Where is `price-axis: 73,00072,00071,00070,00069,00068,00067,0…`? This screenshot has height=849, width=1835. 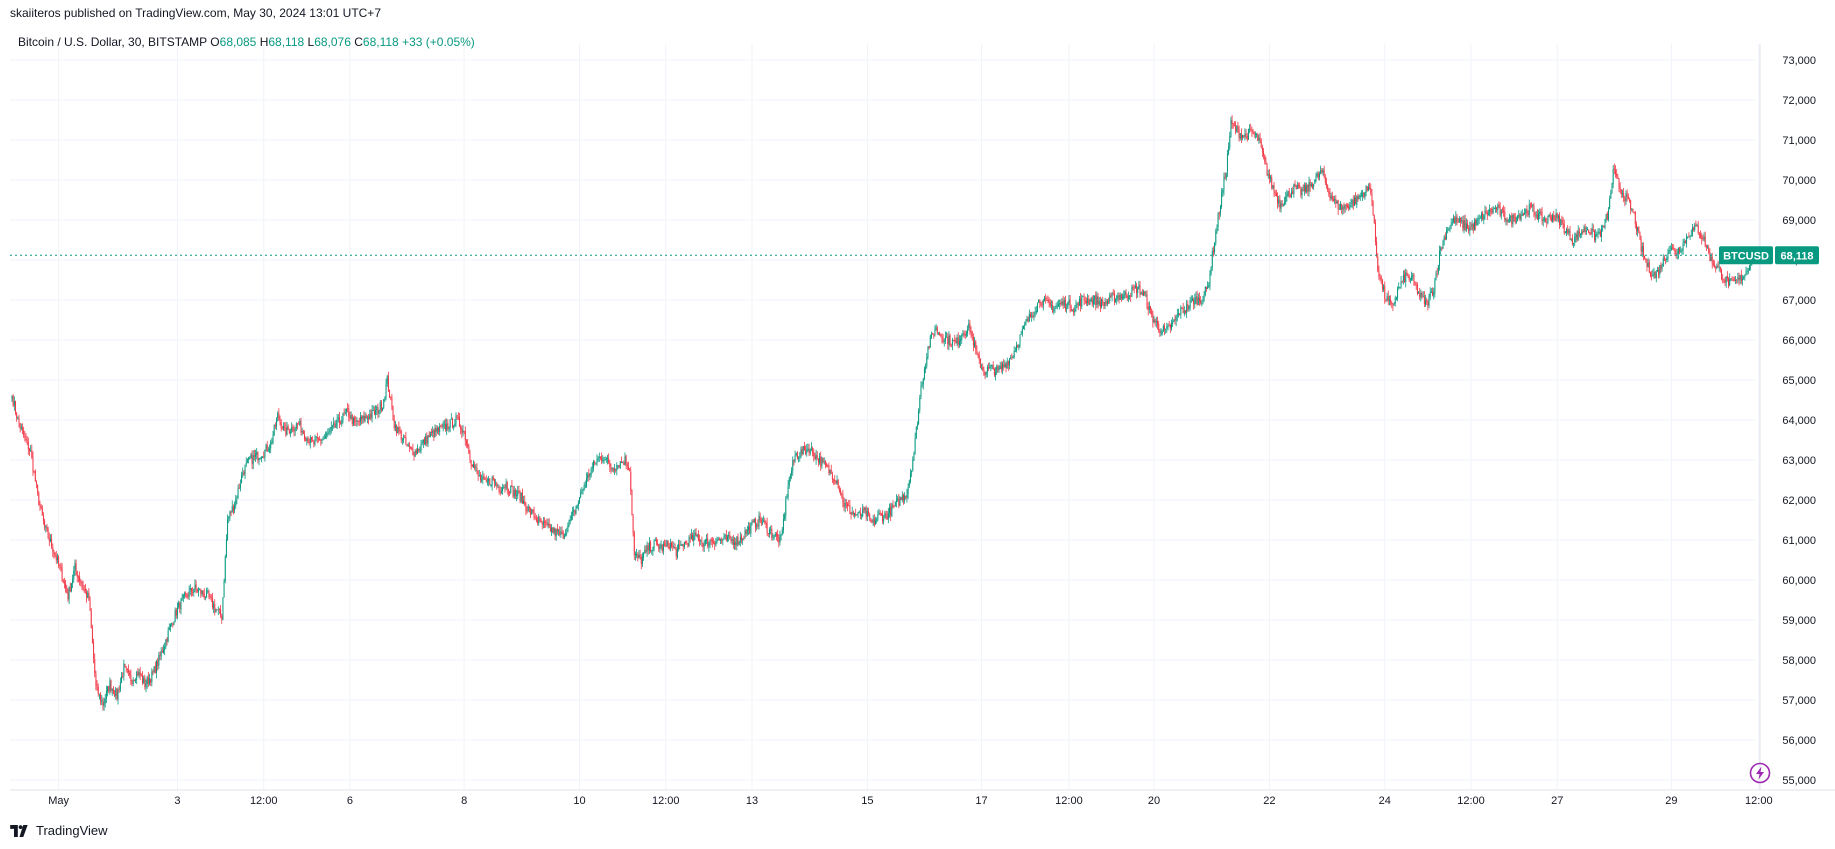 price-axis: 73,00072,00071,00070,00069,00068,00067,0… is located at coordinates (1799, 421).